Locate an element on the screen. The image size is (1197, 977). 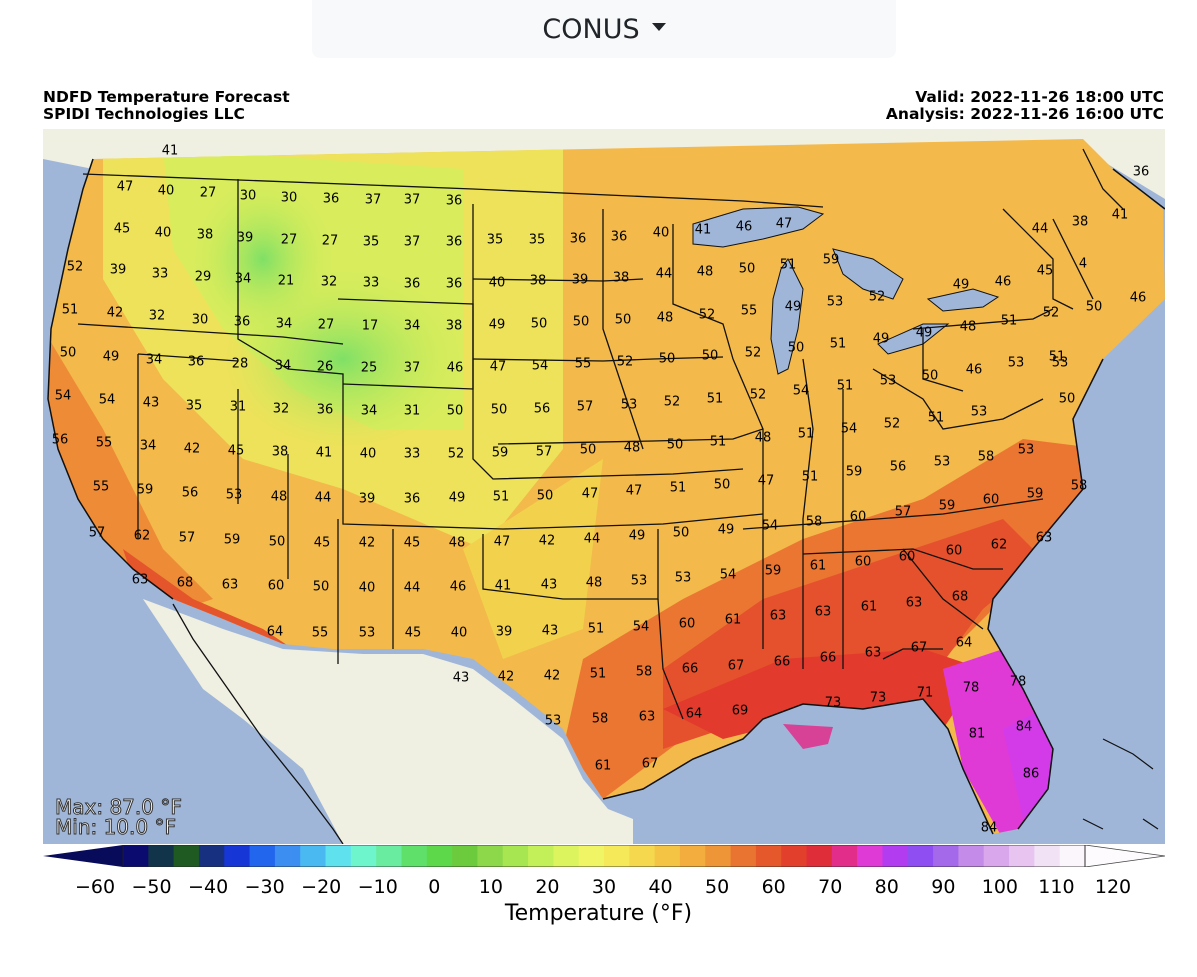
gulf-coastline is located at coordinates (798, 766).